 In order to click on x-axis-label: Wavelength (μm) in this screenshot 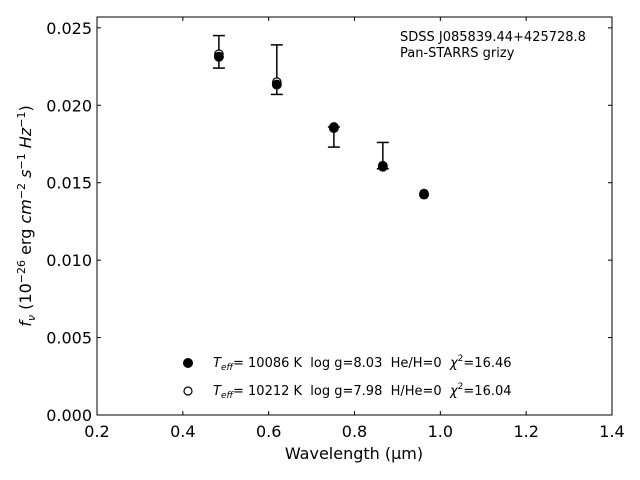, I will do `click(354, 453)`.